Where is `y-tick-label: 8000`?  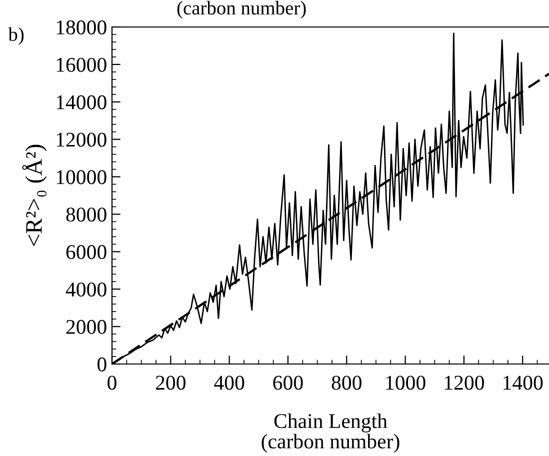
y-tick-label: 8000 is located at coordinates (86, 215).